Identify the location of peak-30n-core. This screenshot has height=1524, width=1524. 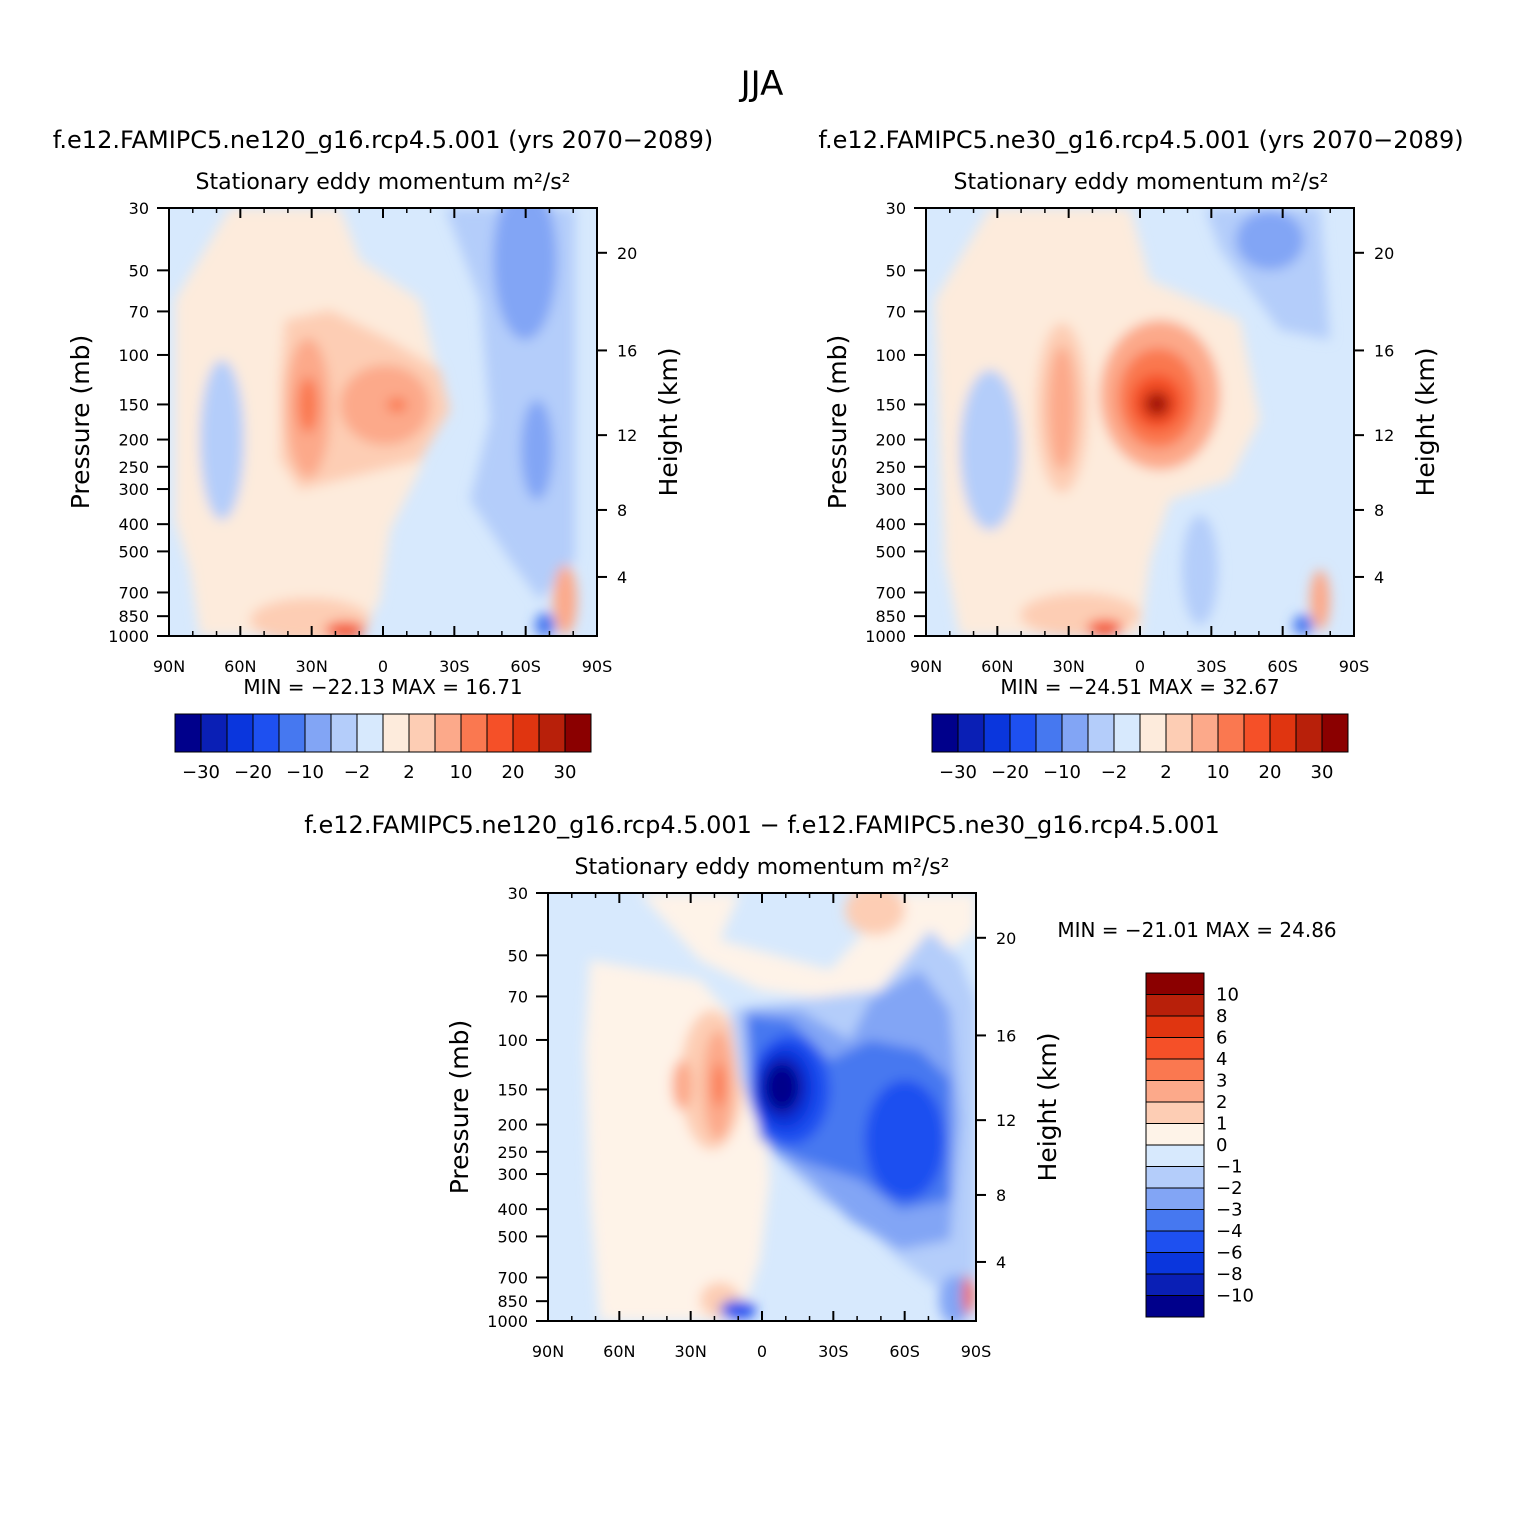
(308, 405).